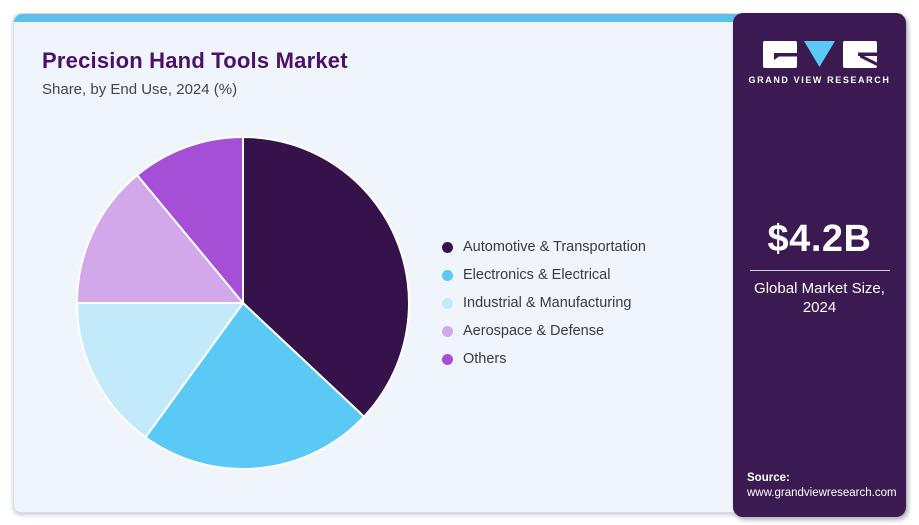 This screenshot has width=919, height=525. Describe the element at coordinates (819, 80) in the screenshot. I see `brand-name: GRAND VIEW RESEARCH` at that location.